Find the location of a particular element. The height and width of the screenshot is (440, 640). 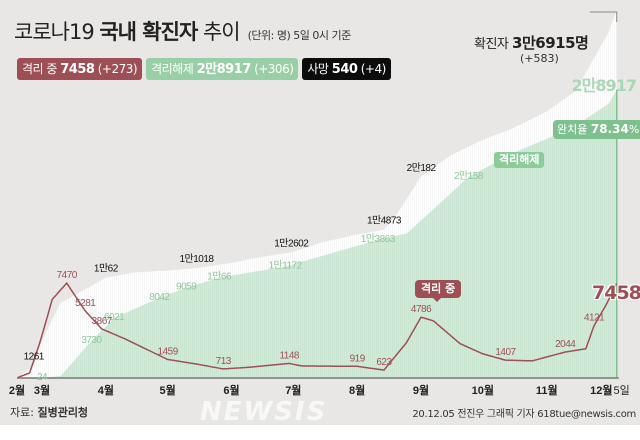

rate-unit: % is located at coordinates (634, 129).